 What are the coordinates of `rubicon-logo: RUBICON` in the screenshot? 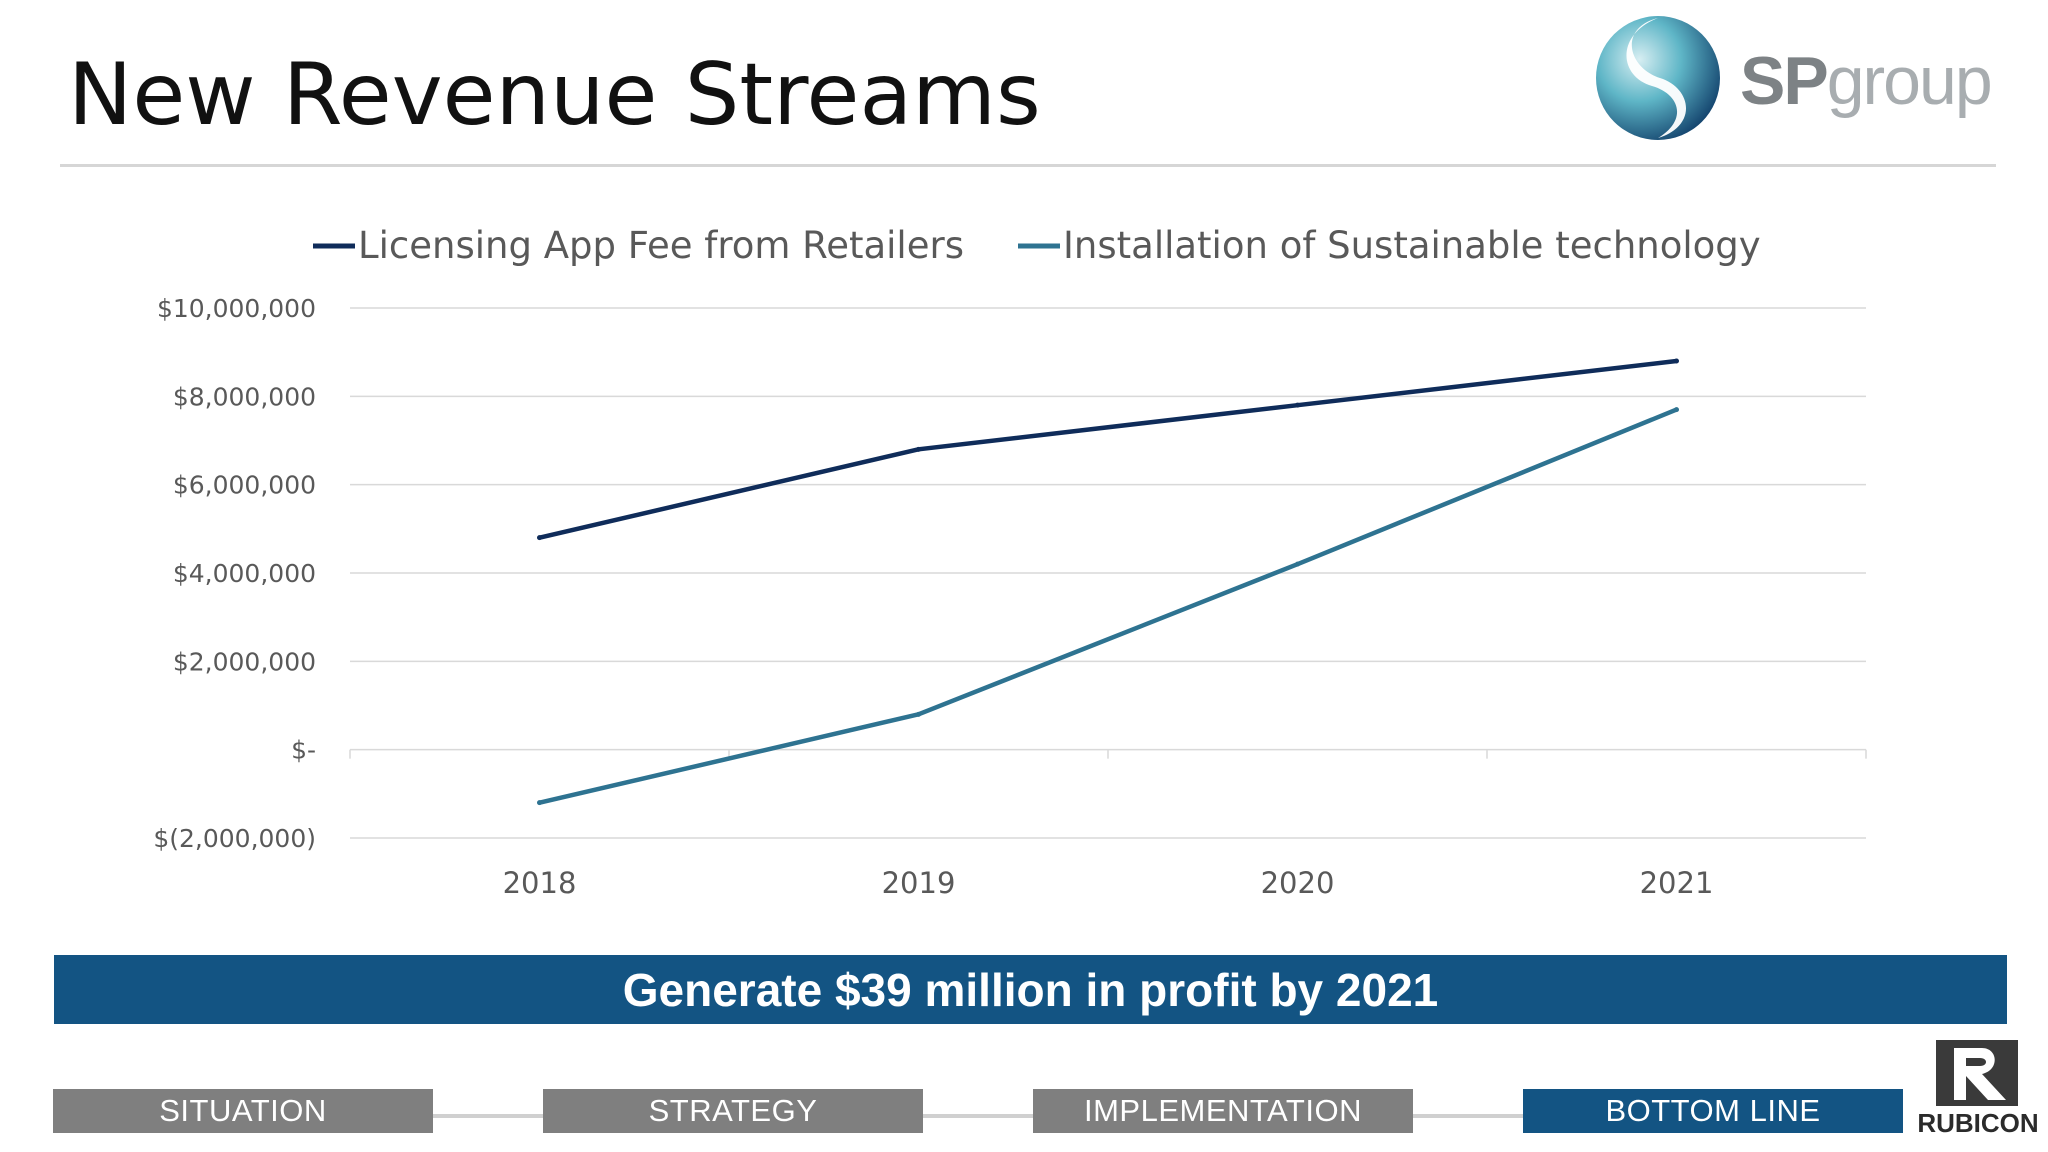 It's located at (1977, 1096).